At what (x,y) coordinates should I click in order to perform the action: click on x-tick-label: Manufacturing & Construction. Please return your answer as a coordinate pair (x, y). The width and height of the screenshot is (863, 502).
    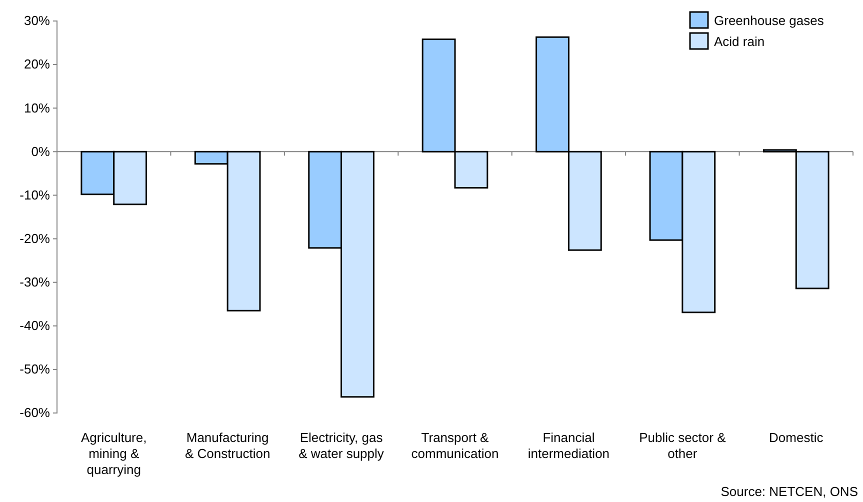
    Looking at the image, I should click on (227, 445).